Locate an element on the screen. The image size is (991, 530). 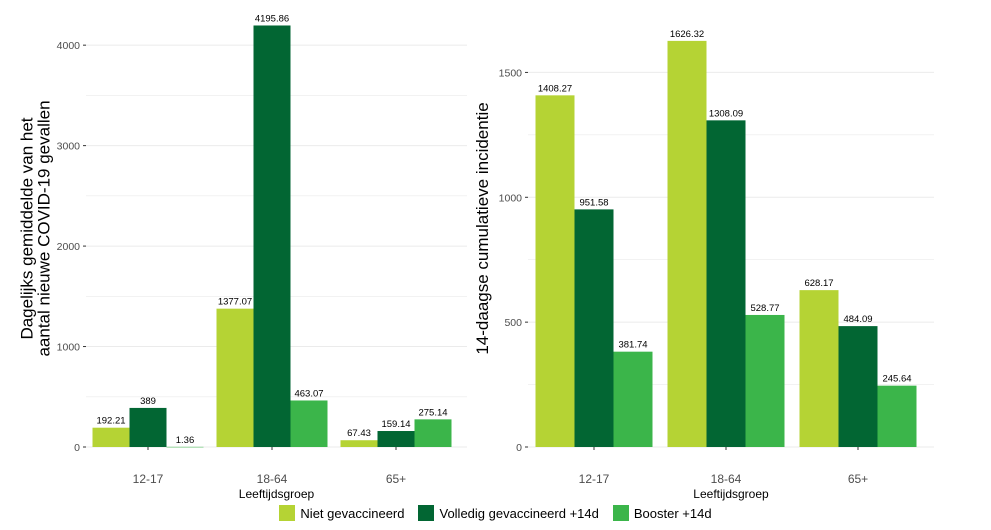
legend-label-fully-vaccinated: Volledig gevaccineerd +14d is located at coordinates (519, 513).